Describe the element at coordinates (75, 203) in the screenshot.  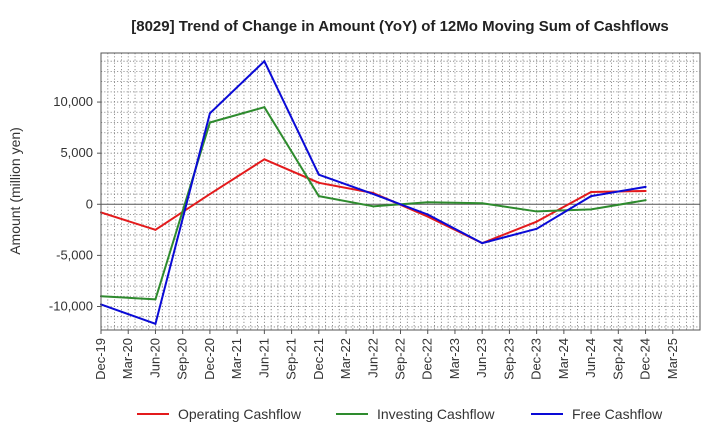
I see `y-axis: -10,000 -5,000 0 5,000 10,000` at that location.